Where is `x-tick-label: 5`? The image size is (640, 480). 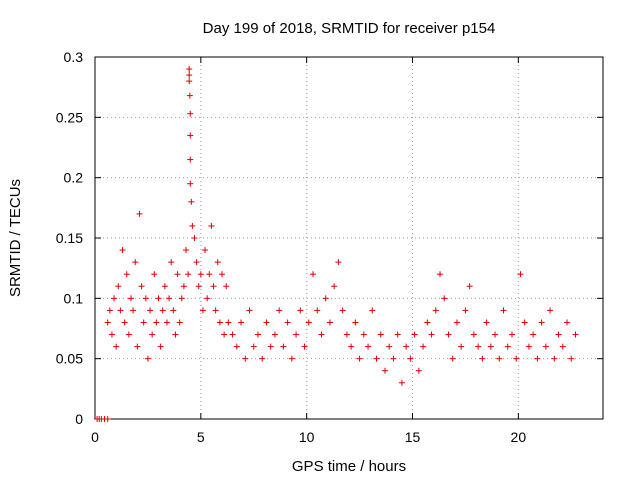 x-tick-label: 5 is located at coordinates (201, 437).